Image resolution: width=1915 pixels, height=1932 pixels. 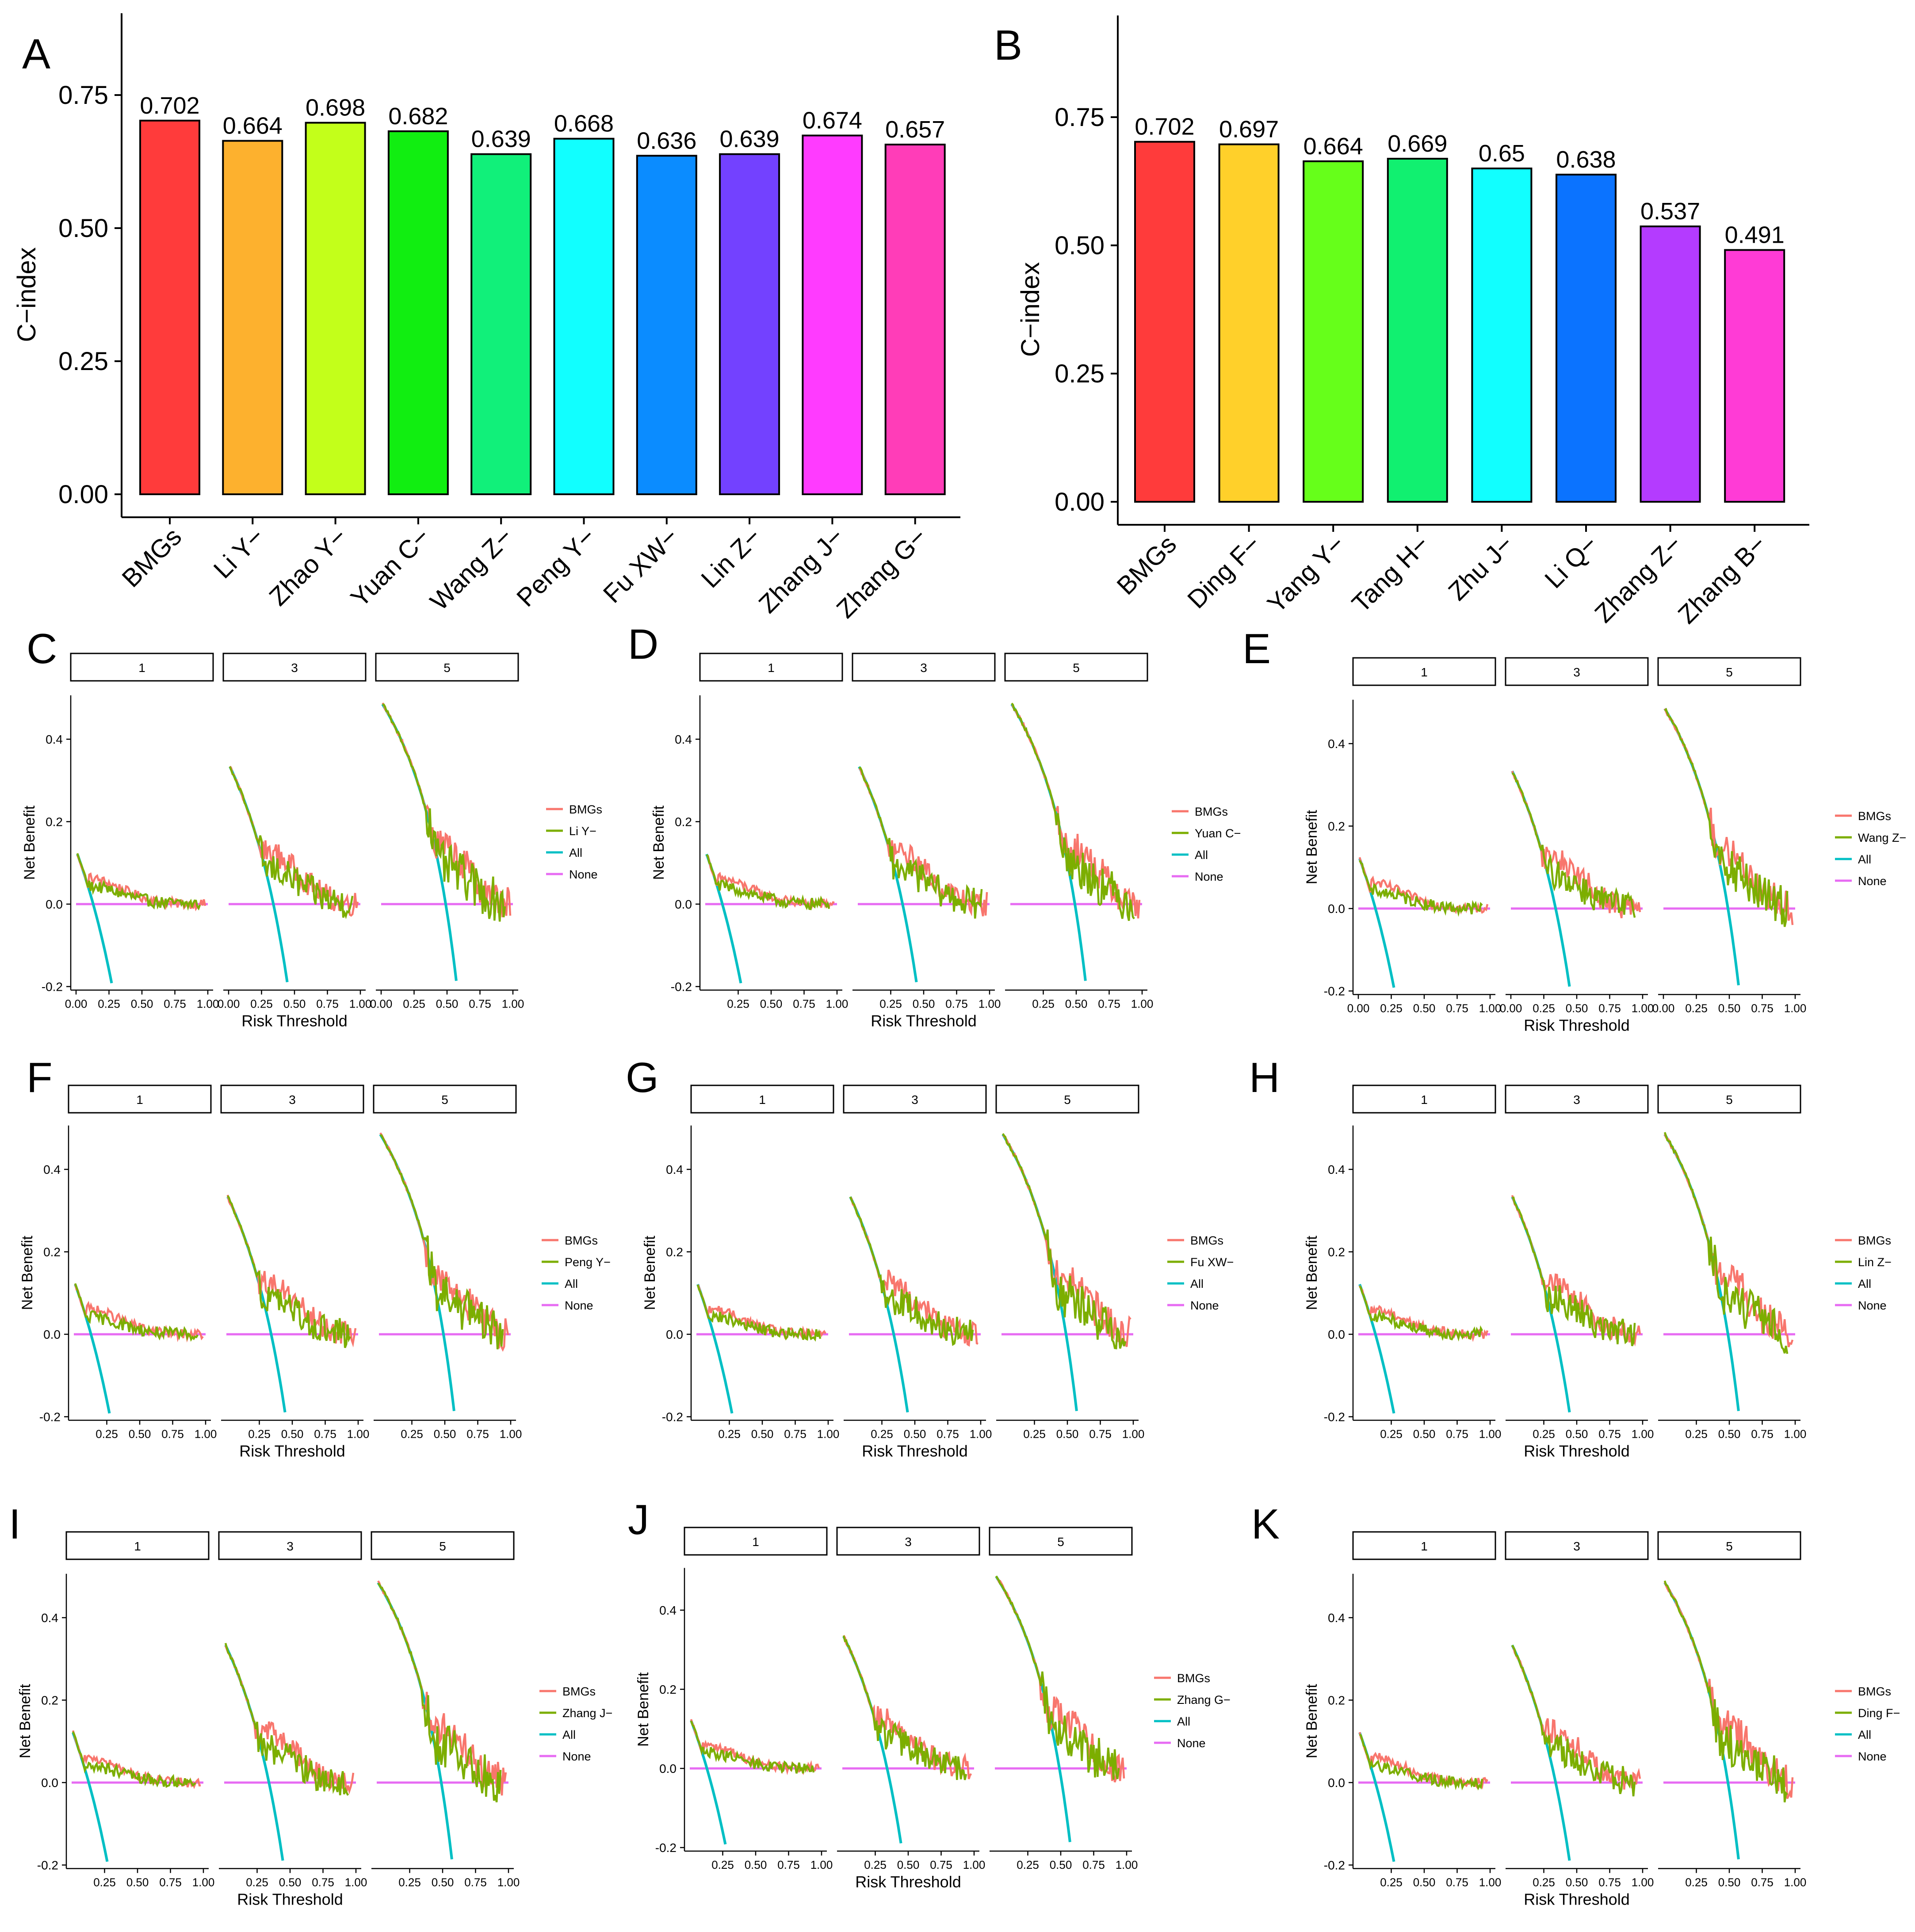 What do you see at coordinates (1571, 562) in the screenshot?
I see `x-tick-label: Li Q−` at bounding box center [1571, 562].